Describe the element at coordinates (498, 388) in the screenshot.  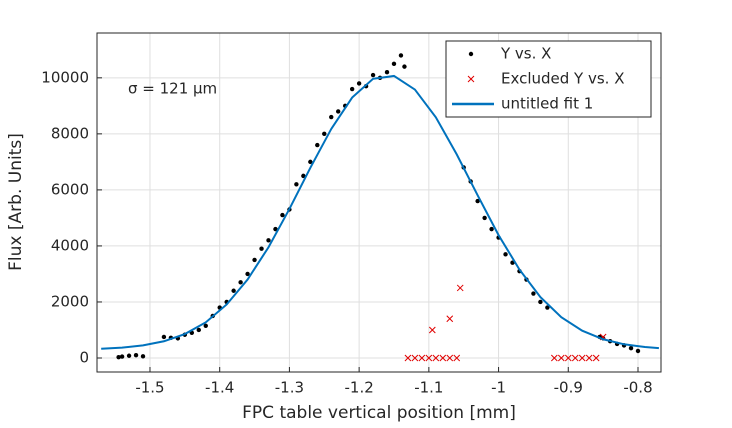
I see `x-tick-label: -1` at that location.